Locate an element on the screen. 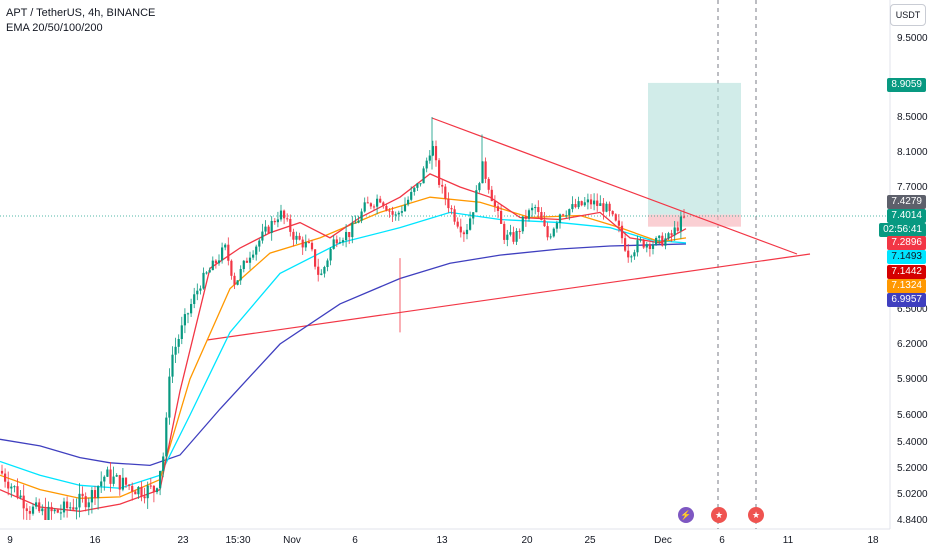 The height and width of the screenshot is (555, 932). time-tick: 20 is located at coordinates (527, 540).